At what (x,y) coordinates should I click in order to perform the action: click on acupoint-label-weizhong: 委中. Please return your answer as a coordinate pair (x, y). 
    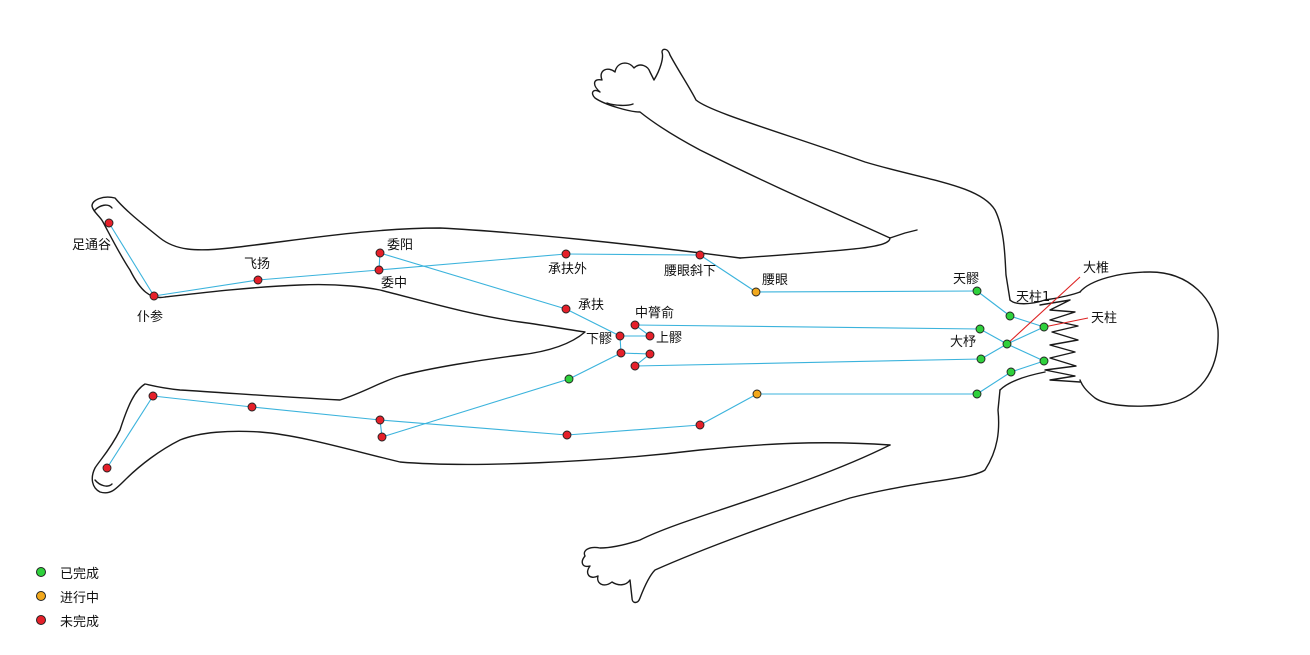
    Looking at the image, I should click on (394, 283).